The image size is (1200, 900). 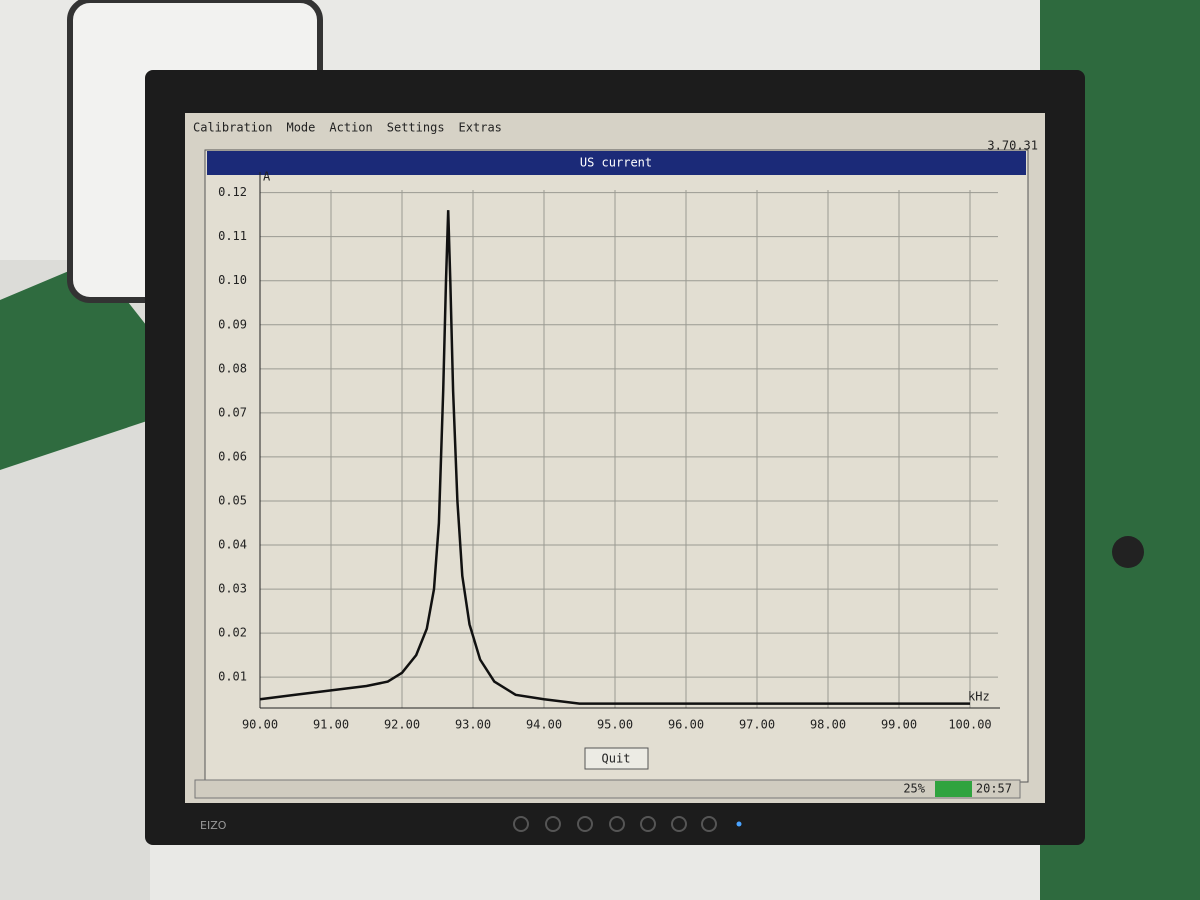 What do you see at coordinates (615, 824) in the screenshot?
I see `monitor-buttons` at bounding box center [615, 824].